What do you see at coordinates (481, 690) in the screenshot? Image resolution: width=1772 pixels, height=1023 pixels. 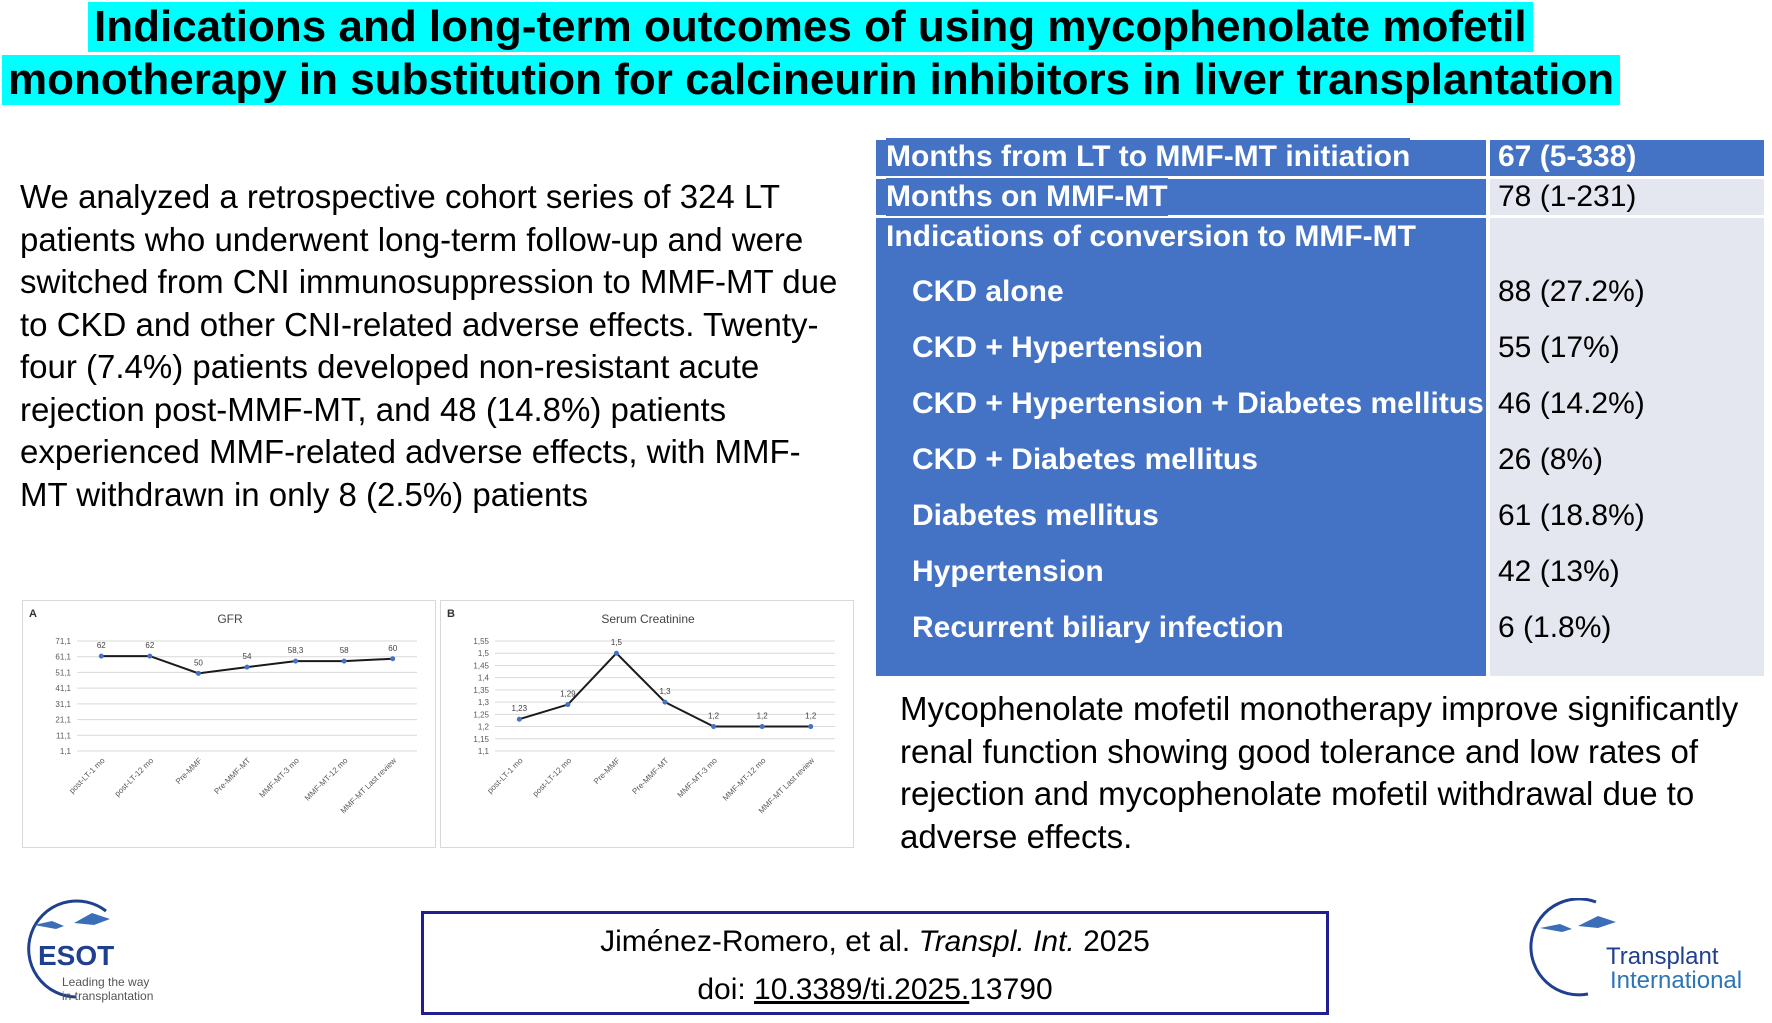 I see `y-tick-label: 1,35` at bounding box center [481, 690].